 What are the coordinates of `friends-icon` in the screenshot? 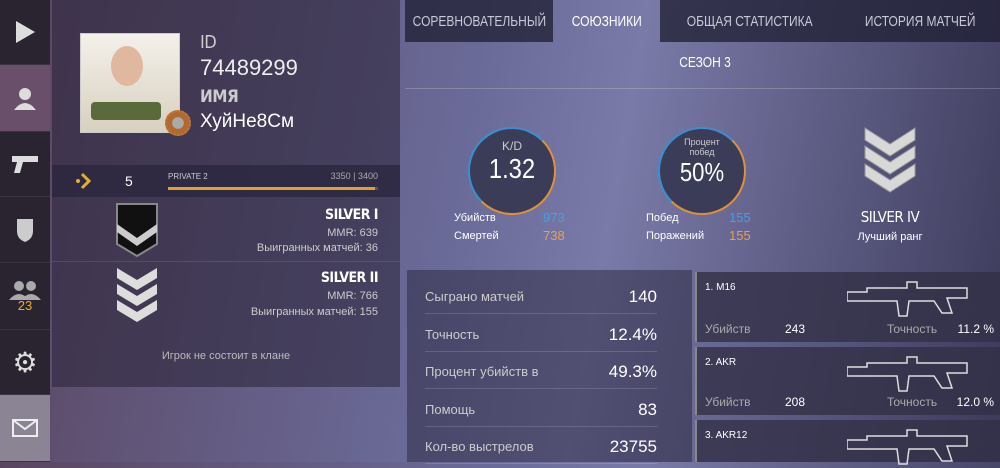 It's located at (25, 290).